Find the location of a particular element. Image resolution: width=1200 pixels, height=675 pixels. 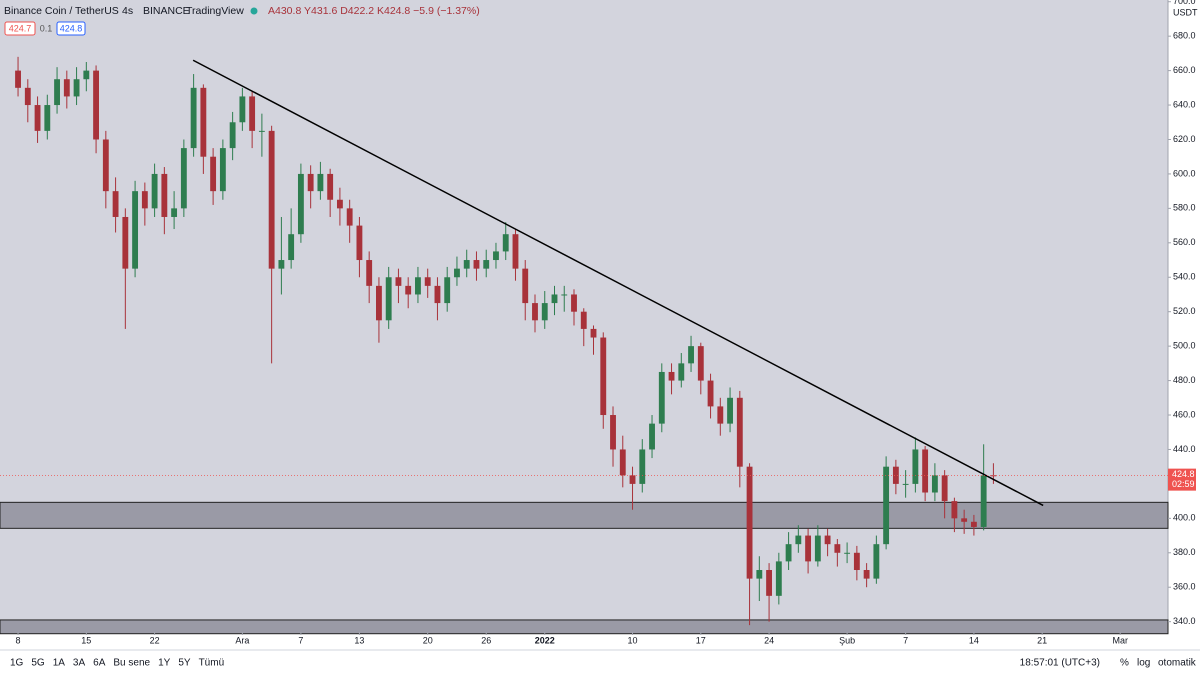

source: TradingView is located at coordinates (215, 11).